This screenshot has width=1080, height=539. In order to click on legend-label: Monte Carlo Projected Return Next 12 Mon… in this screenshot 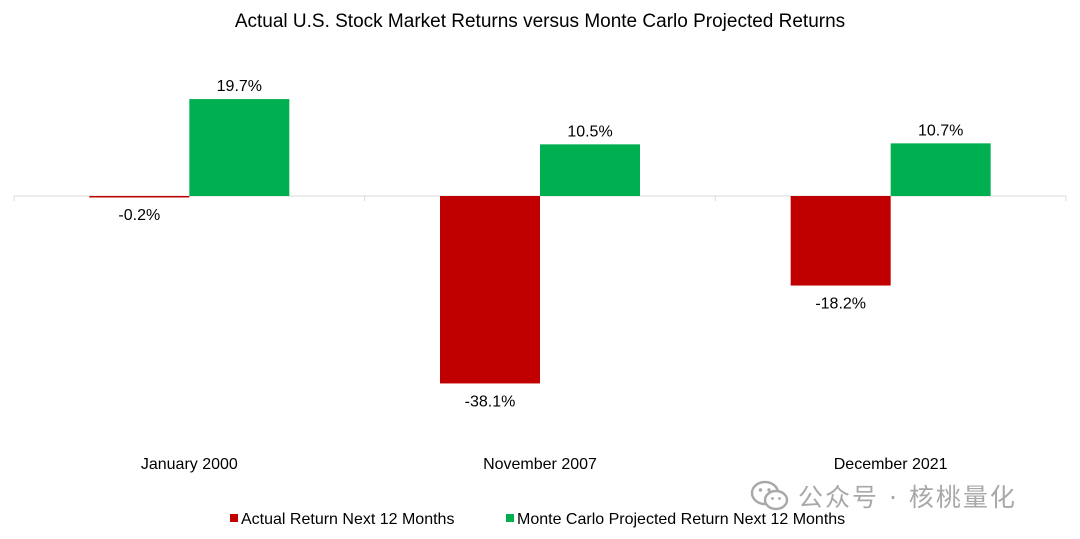, I will do `click(681, 519)`.